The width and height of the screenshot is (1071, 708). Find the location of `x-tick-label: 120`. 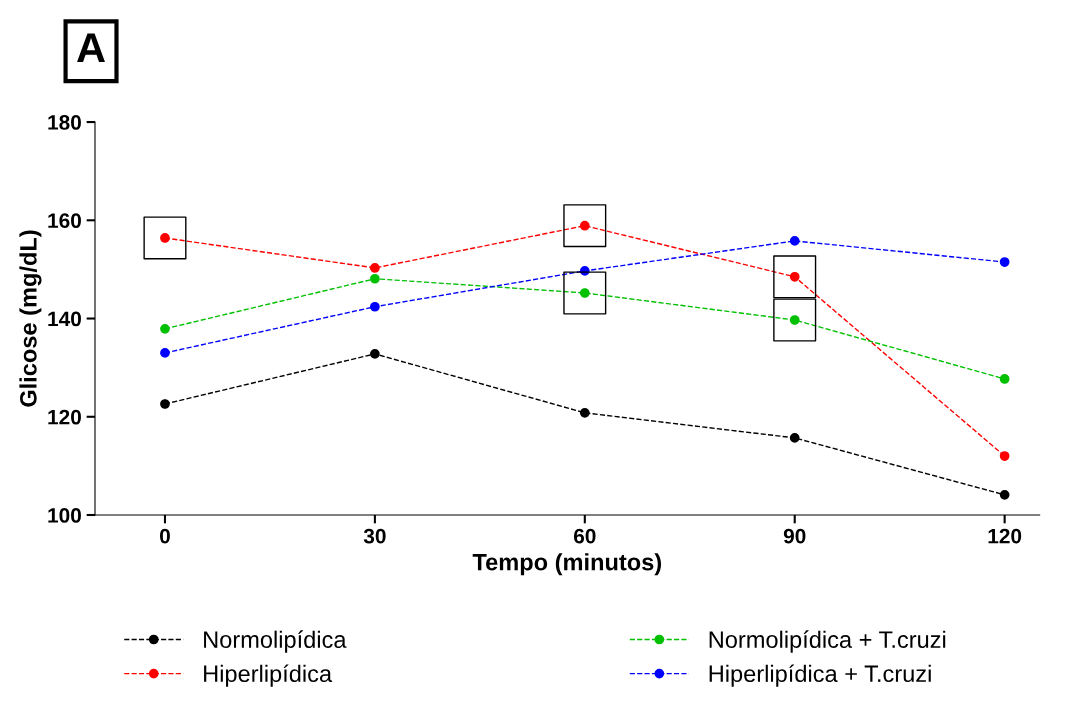

x-tick-label: 120 is located at coordinates (1005, 536).